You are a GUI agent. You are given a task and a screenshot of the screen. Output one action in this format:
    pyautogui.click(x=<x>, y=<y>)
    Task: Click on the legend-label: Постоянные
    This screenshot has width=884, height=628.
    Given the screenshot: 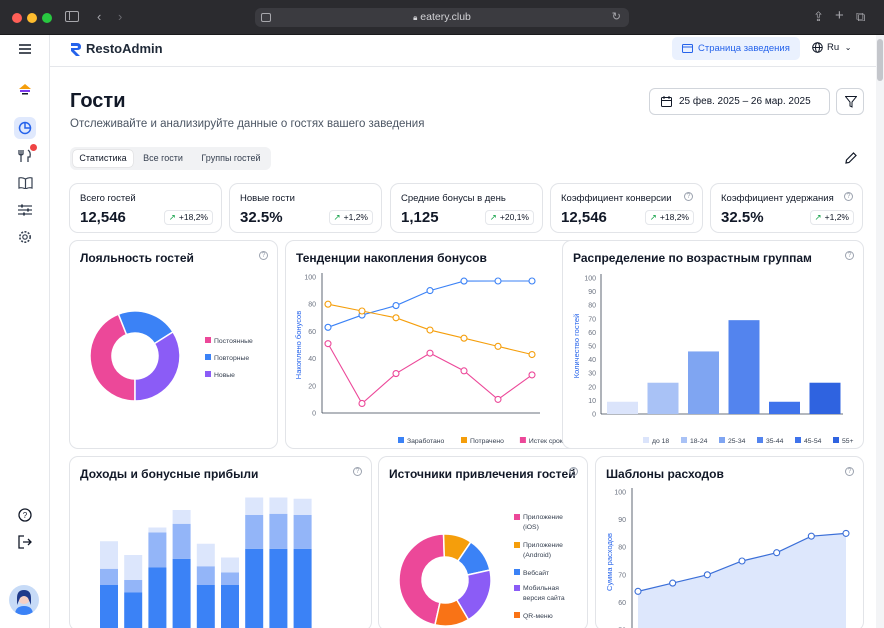 What is the action you would take?
    pyautogui.click(x=233, y=341)
    